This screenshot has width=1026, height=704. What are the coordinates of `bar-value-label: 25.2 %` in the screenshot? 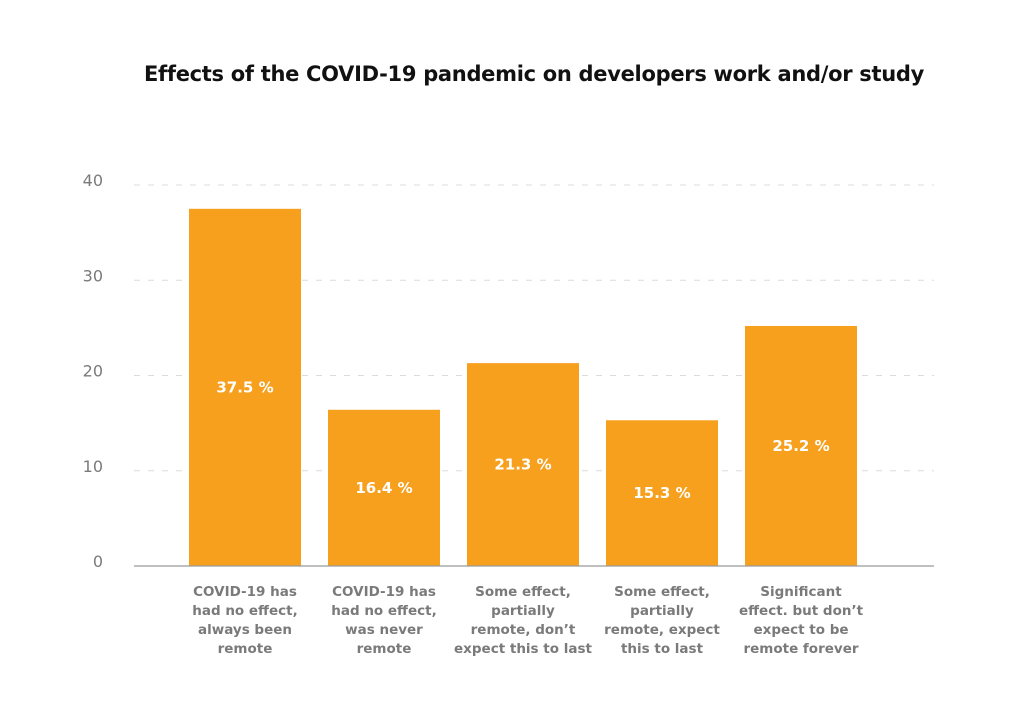 It's located at (800, 446).